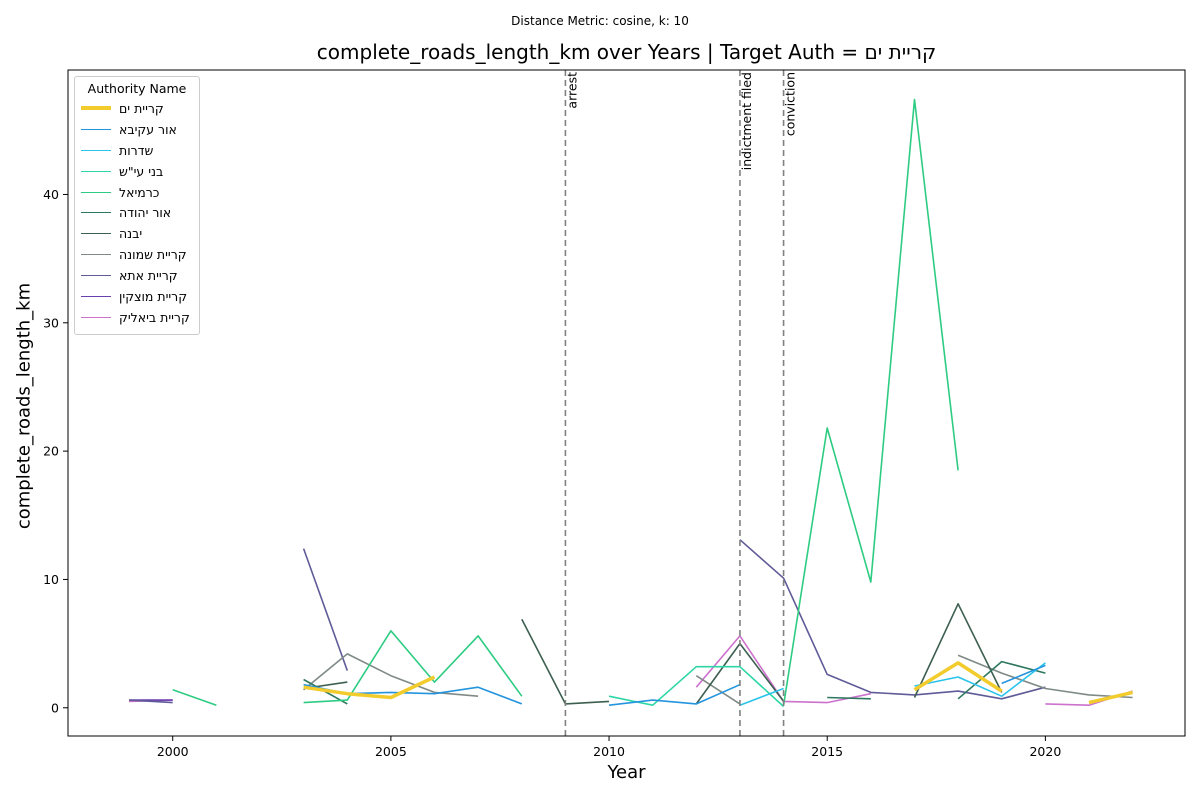 The height and width of the screenshot is (800, 1200). What do you see at coordinates (148, 276) in the screenshot?
I see `legend-label: קריית אתא` at bounding box center [148, 276].